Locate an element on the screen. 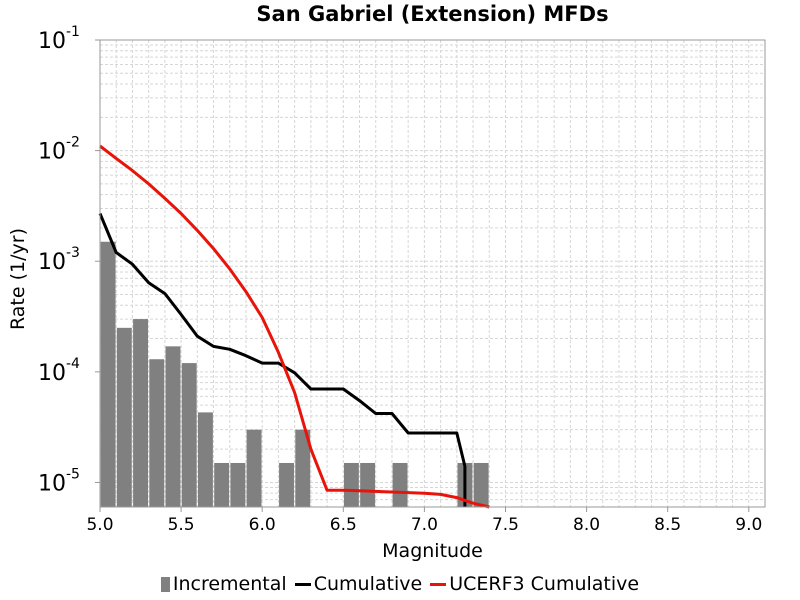 This screenshot has height=600, width=800. legend-swatch-cumulative is located at coordinates (302, 584).